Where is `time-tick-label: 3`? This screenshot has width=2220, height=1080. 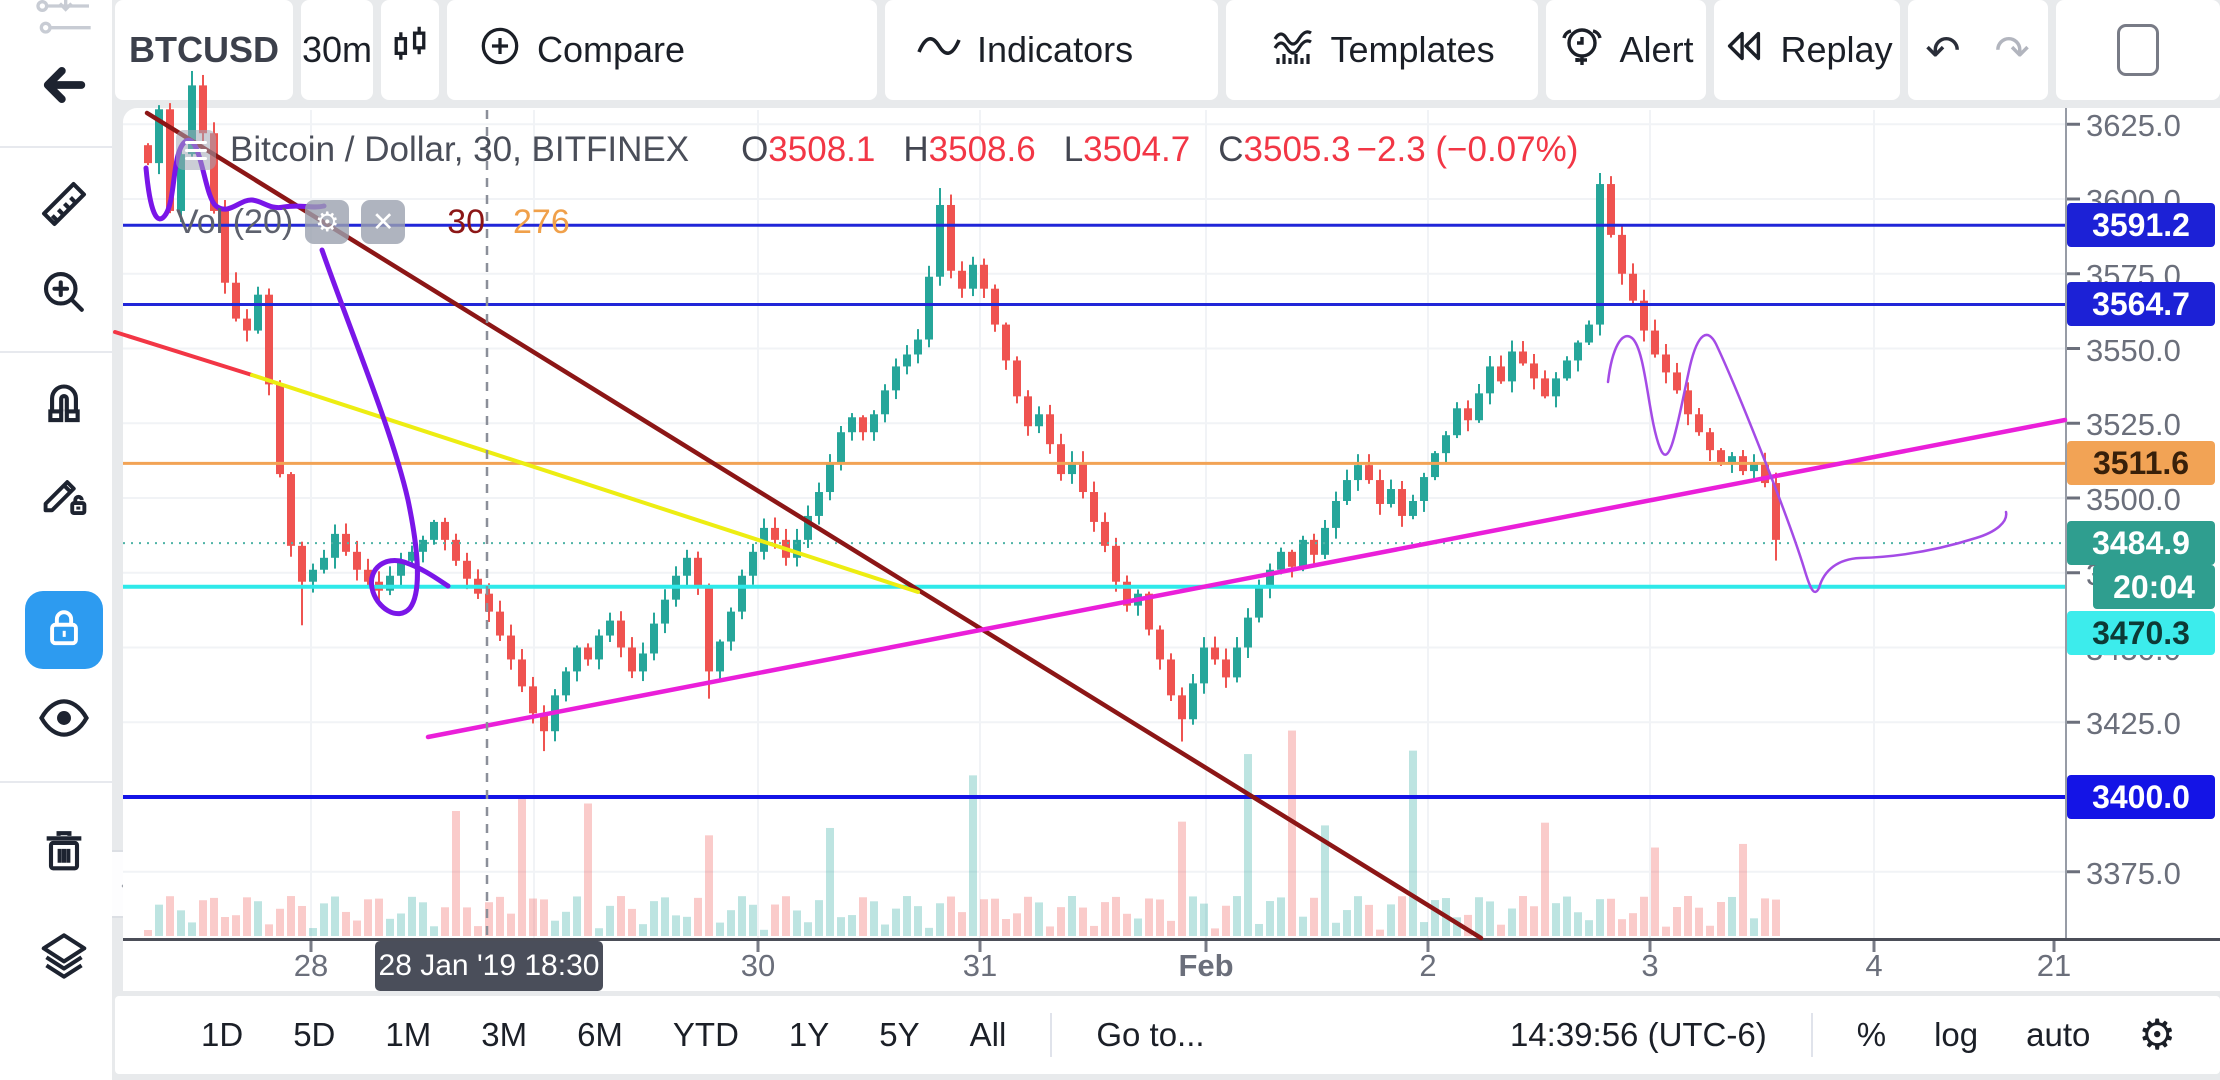
time-tick-label: 3 is located at coordinates (1650, 965).